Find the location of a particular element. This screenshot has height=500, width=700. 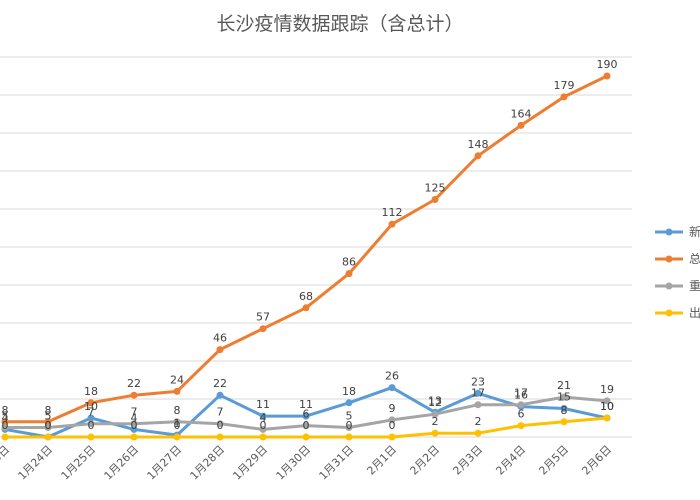

x-tick-label: 2月3日 is located at coordinates (467, 460).